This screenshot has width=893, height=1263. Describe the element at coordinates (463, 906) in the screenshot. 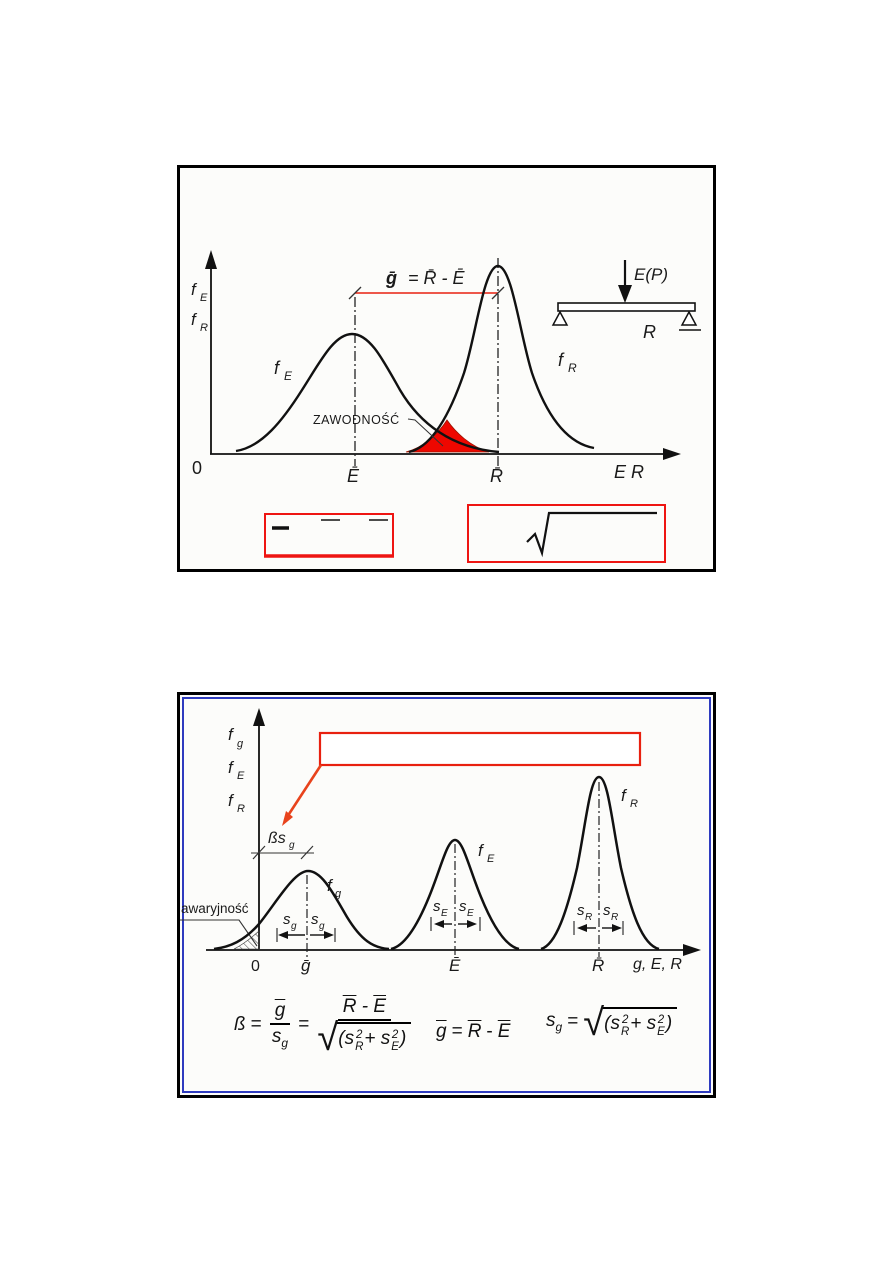

I see `sE-right-base: s` at that location.